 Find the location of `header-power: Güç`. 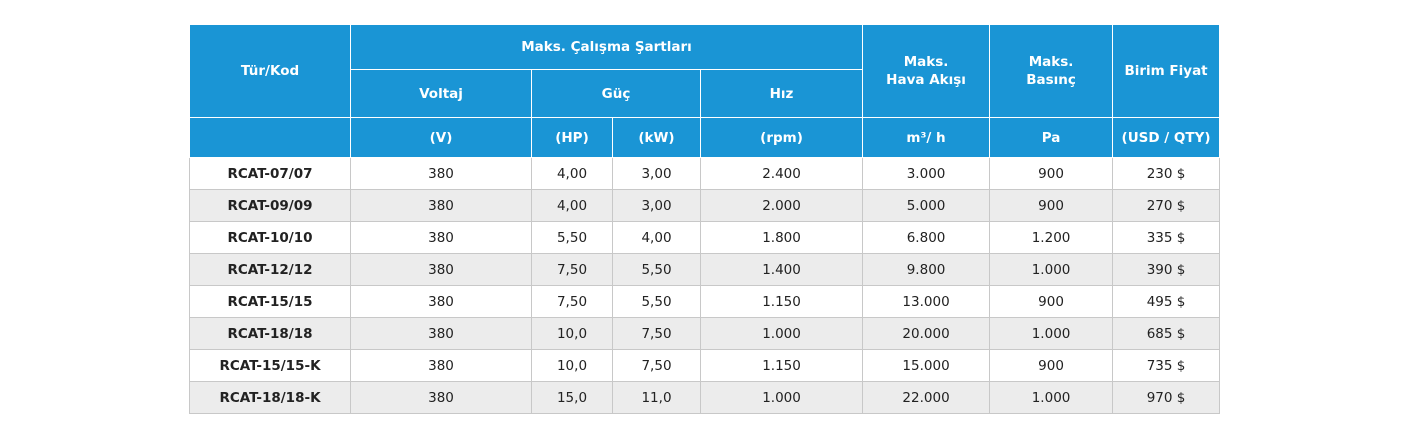

header-power: Güç is located at coordinates (616, 93).